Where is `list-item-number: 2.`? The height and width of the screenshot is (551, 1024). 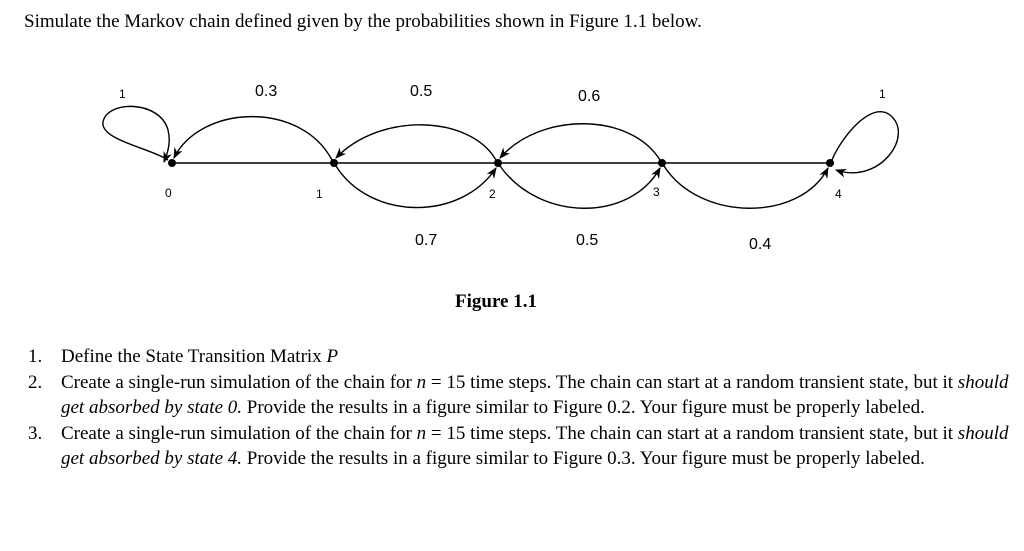
list-item-number: 2. is located at coordinates (35, 382).